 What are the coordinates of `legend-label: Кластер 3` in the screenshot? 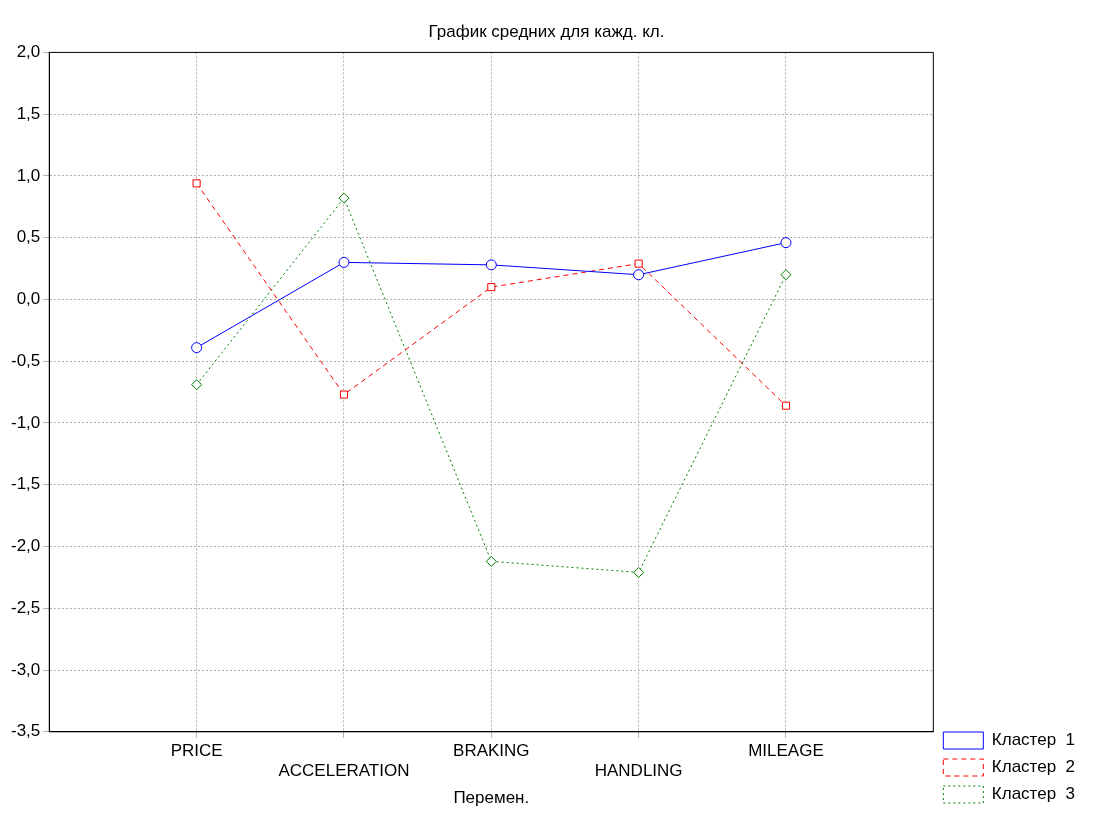 It's located at (1033, 794).